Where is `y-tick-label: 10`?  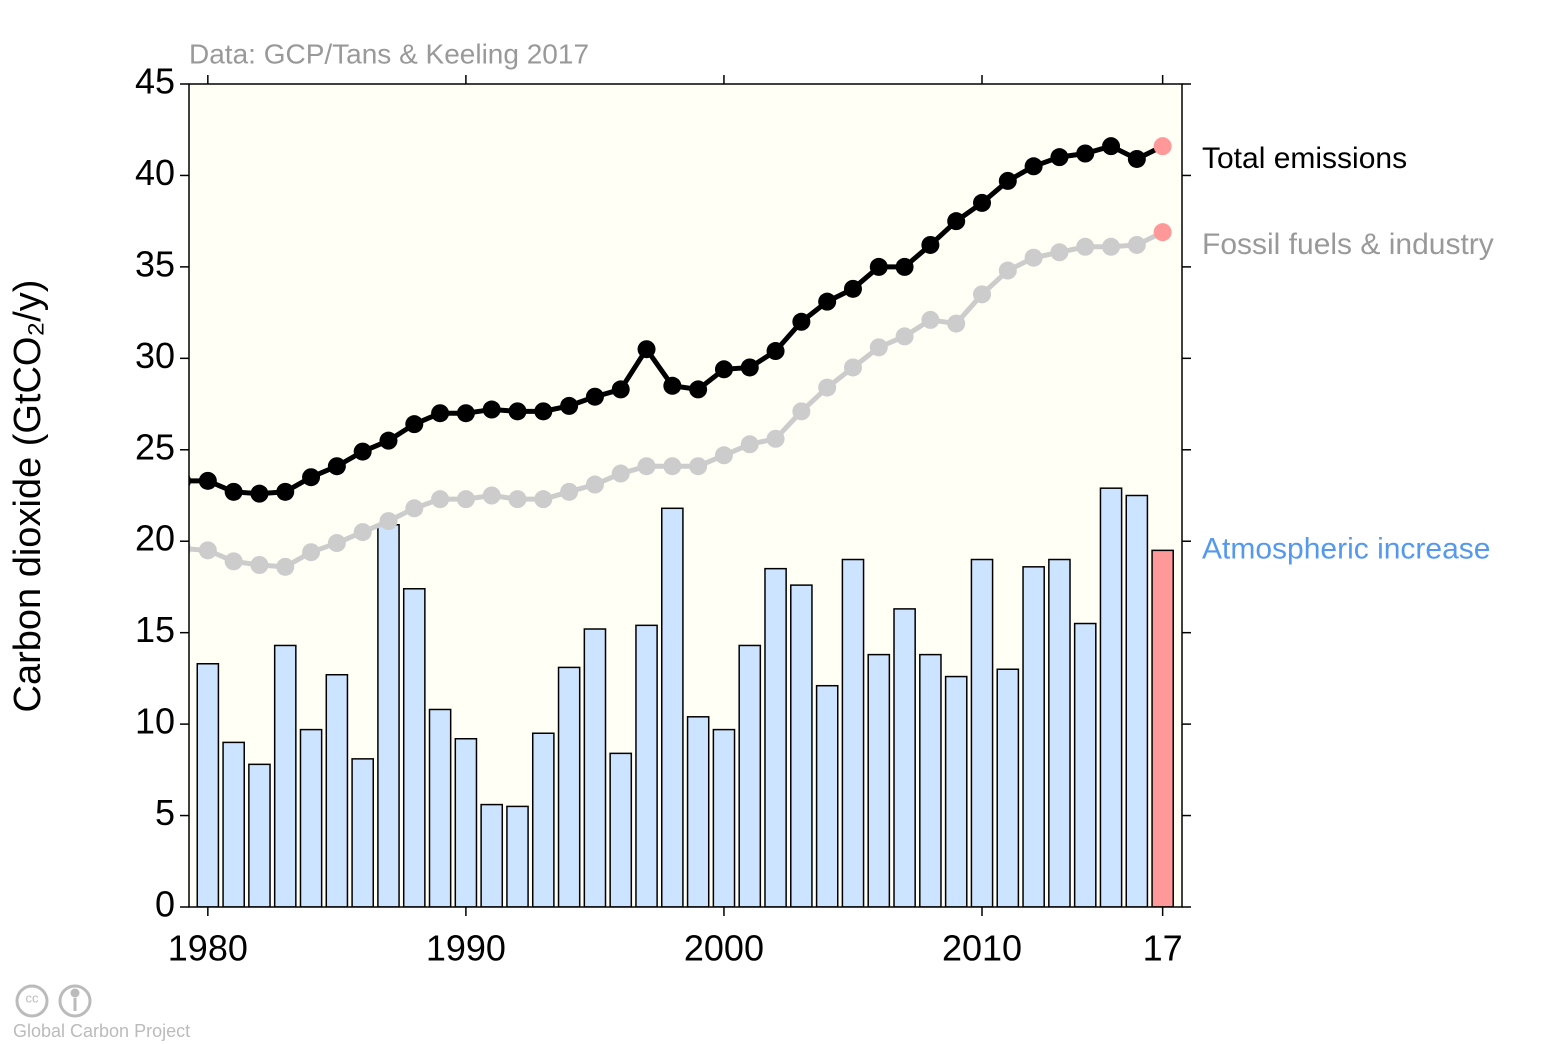 y-tick-label: 10 is located at coordinates (155, 721).